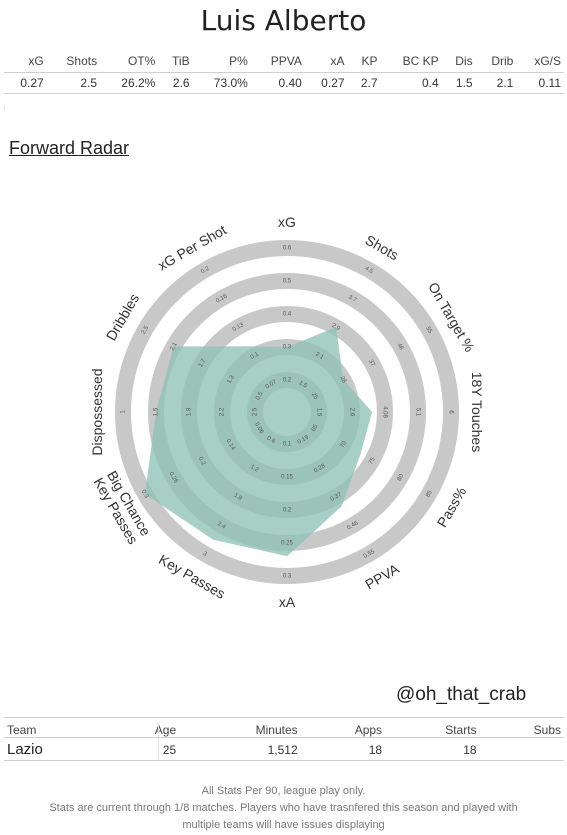 The image size is (567, 835). What do you see at coordinates (287, 478) in the screenshot?
I see `radar-tick-label: 0.15` at bounding box center [287, 478].